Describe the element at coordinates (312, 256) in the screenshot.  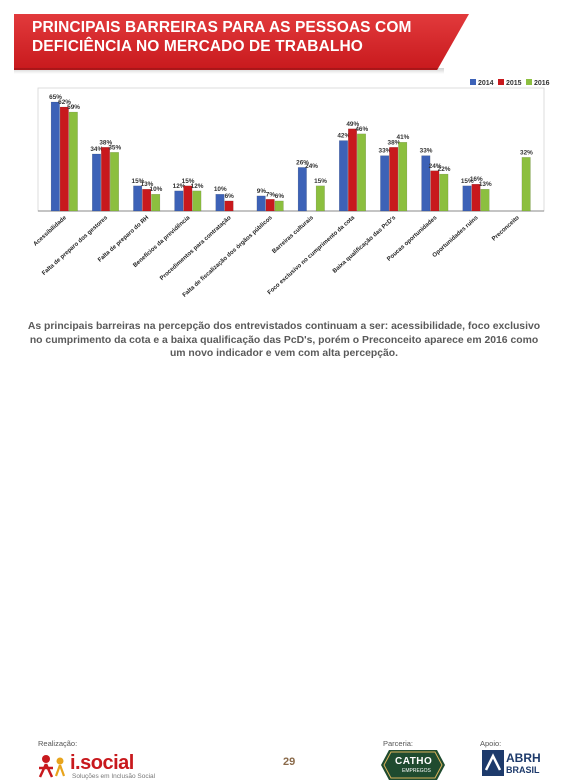
I see `category-label-7: Foco exclusivo no cumprimento da cota` at that location.